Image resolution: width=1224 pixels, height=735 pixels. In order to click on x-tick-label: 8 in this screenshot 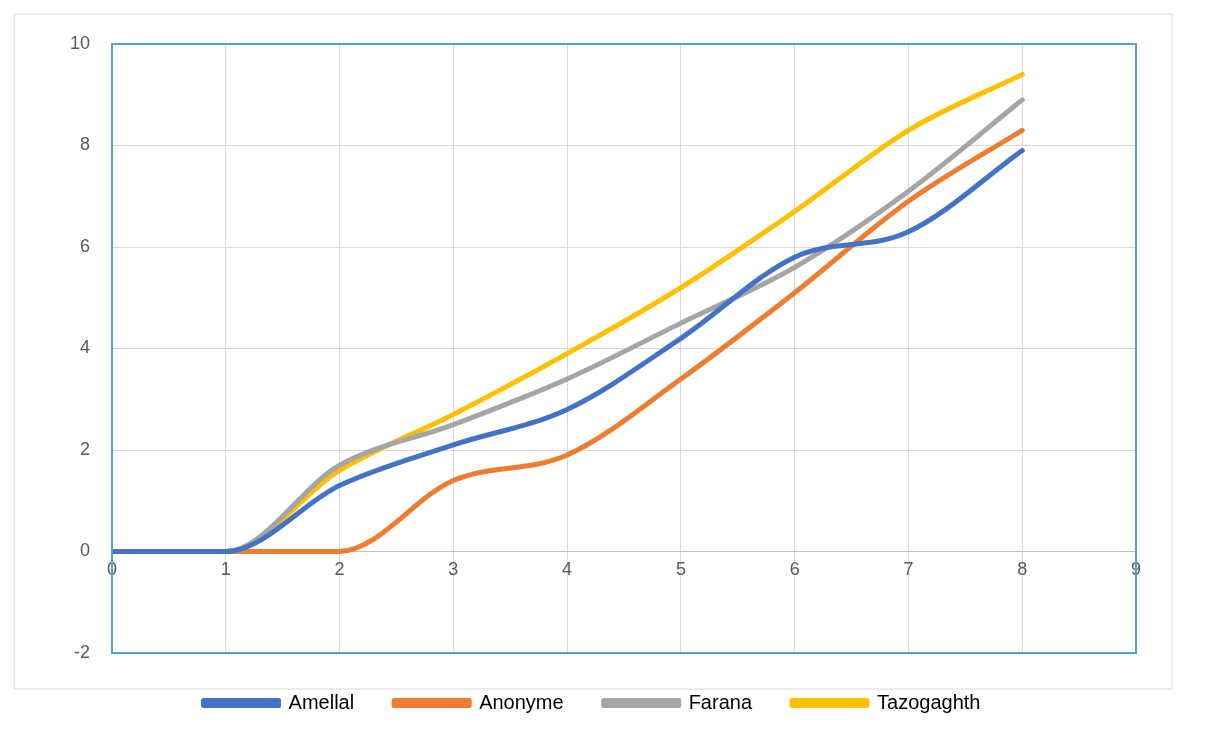, I will do `click(1022, 569)`.